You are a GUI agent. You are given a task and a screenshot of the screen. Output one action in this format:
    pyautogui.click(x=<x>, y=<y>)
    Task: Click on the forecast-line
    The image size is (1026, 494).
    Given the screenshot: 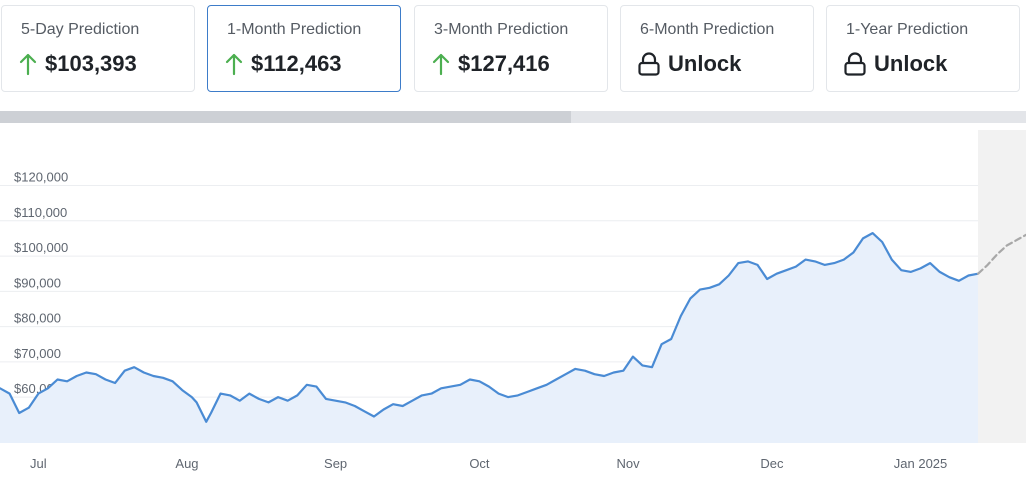 What is the action you would take?
    pyautogui.click(x=1001, y=254)
    